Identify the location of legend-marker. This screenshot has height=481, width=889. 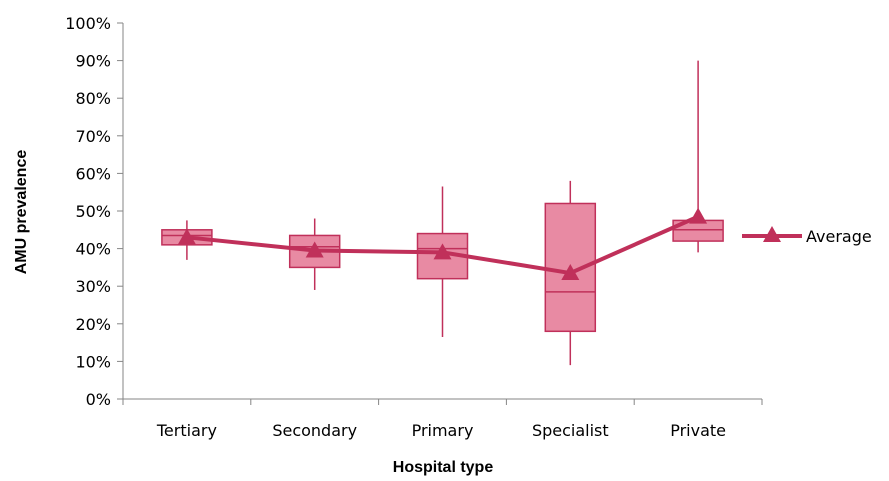
(772, 234).